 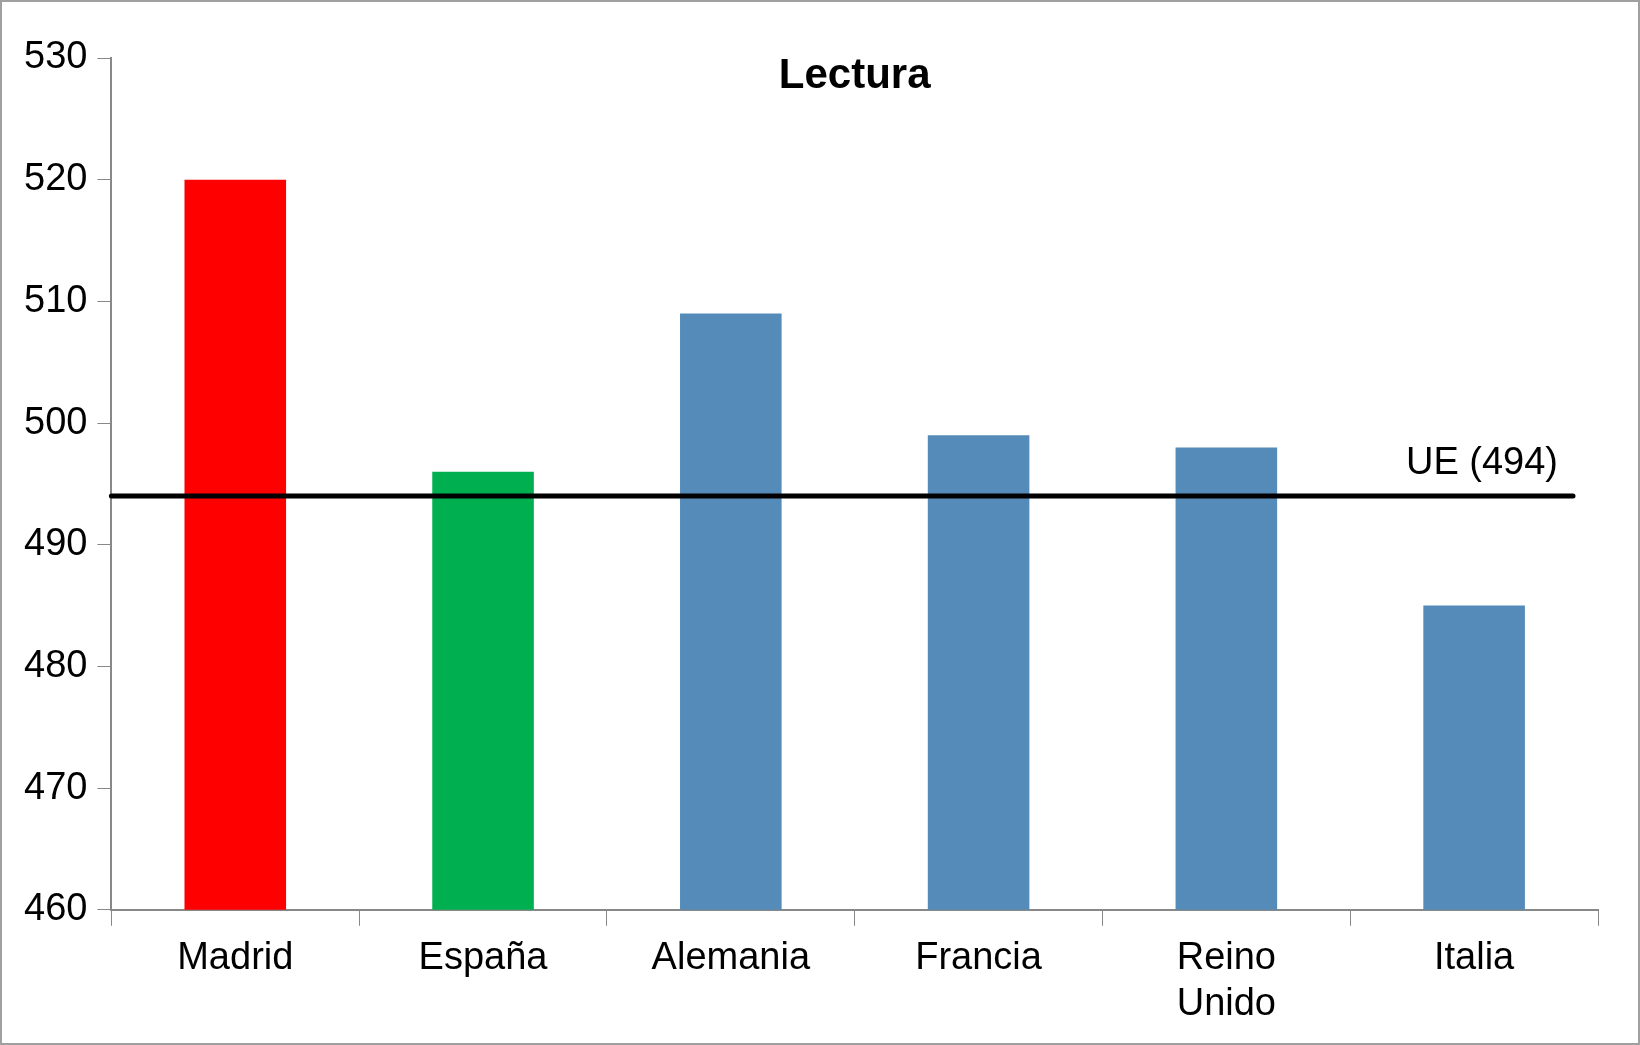 What do you see at coordinates (483, 956) in the screenshot?
I see `x-tick-label: España` at bounding box center [483, 956].